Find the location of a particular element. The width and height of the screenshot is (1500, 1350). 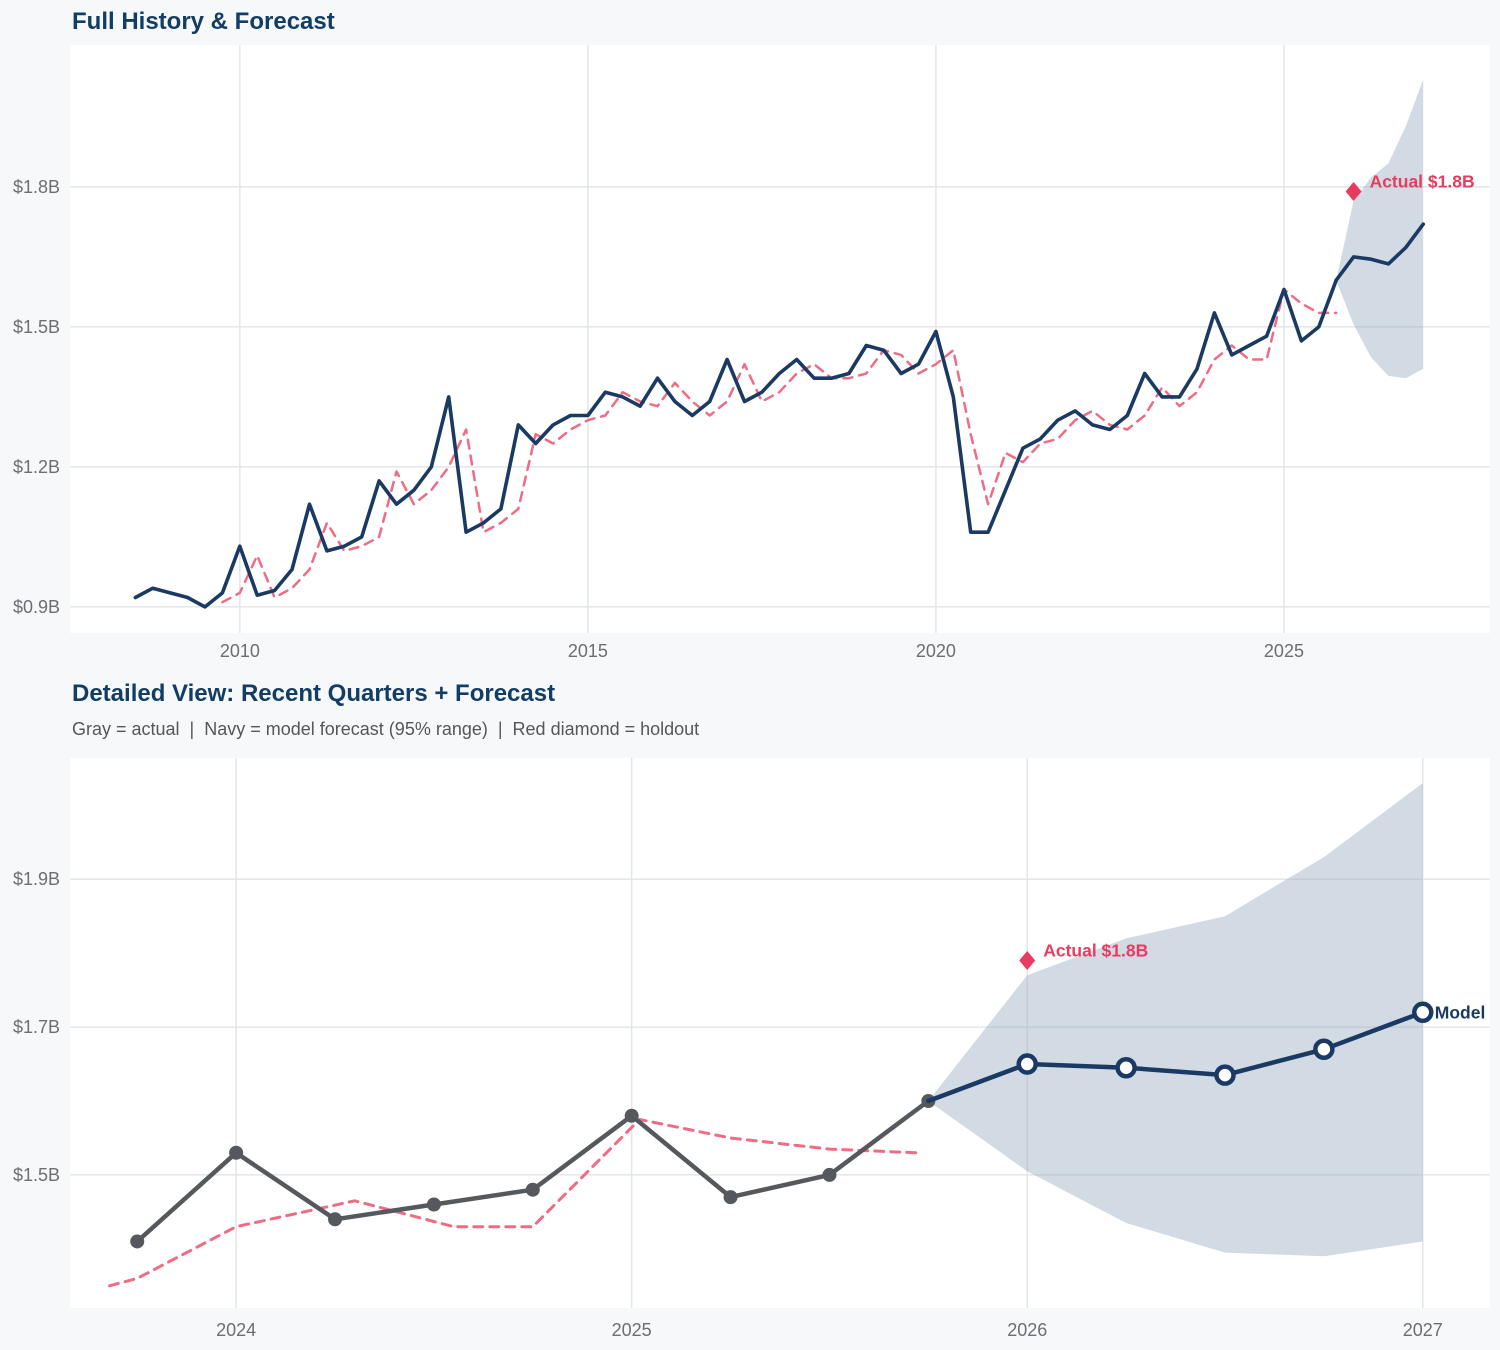

bottom-y-tick-label: $1.9B is located at coordinates (36, 879).